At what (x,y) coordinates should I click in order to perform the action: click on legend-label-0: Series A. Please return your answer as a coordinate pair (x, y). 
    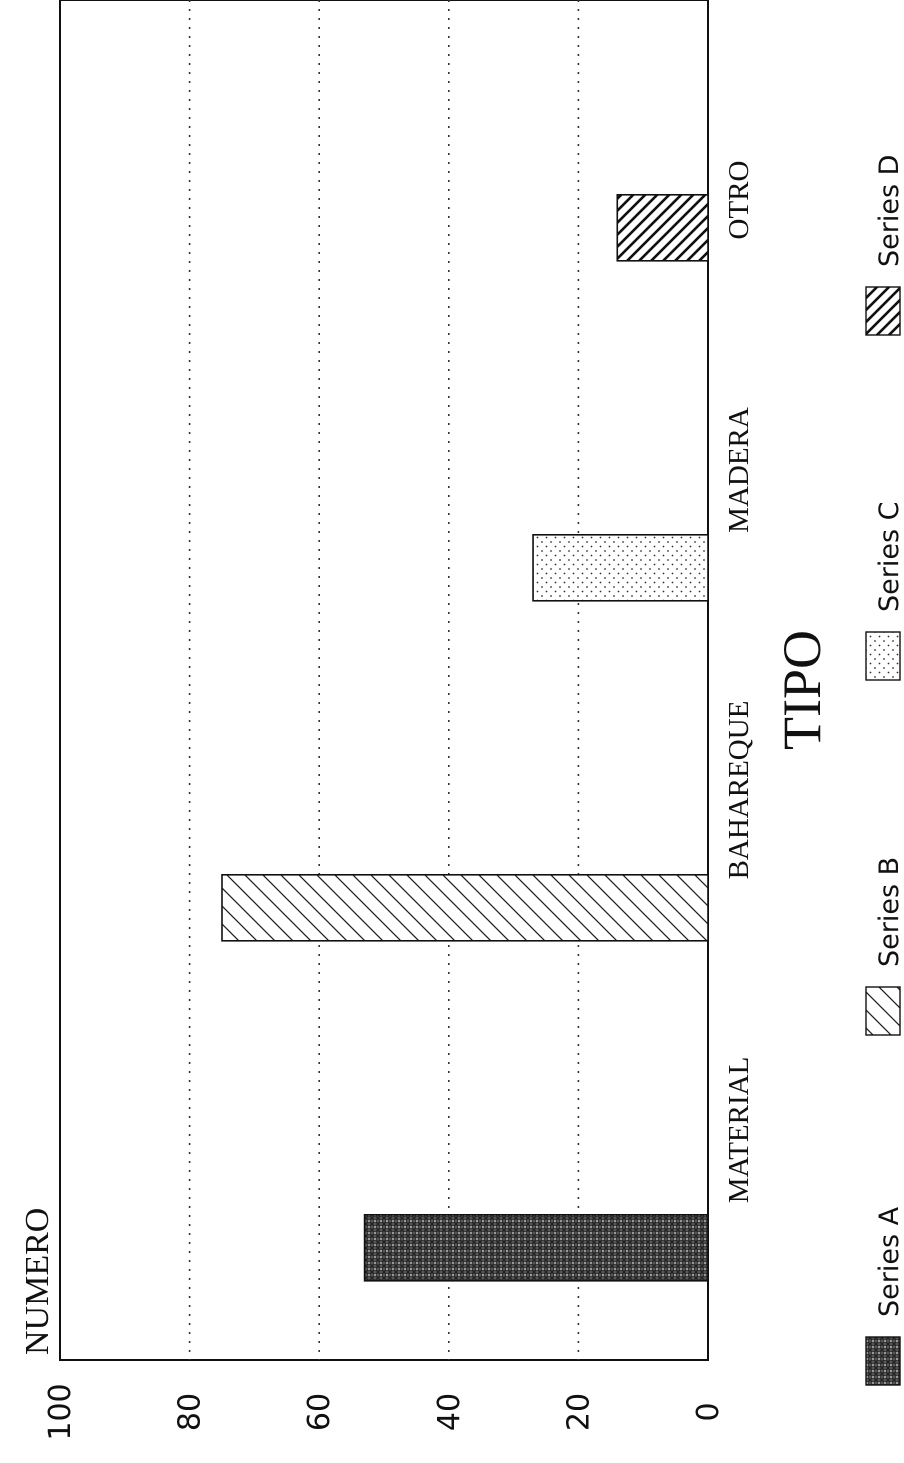
    Looking at the image, I should click on (889, 1261).